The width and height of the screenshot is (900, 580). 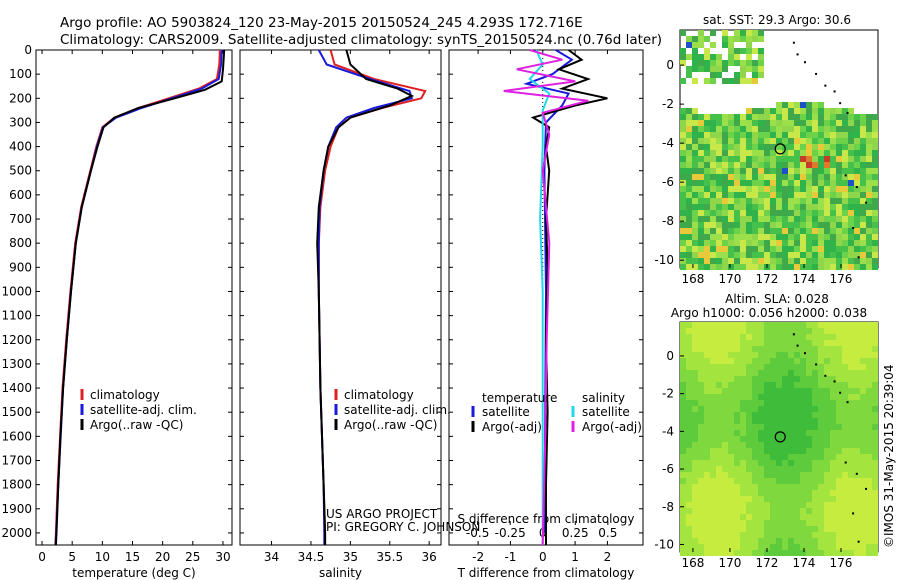 I want to click on sst-map-islands, so click(x=830, y=150).